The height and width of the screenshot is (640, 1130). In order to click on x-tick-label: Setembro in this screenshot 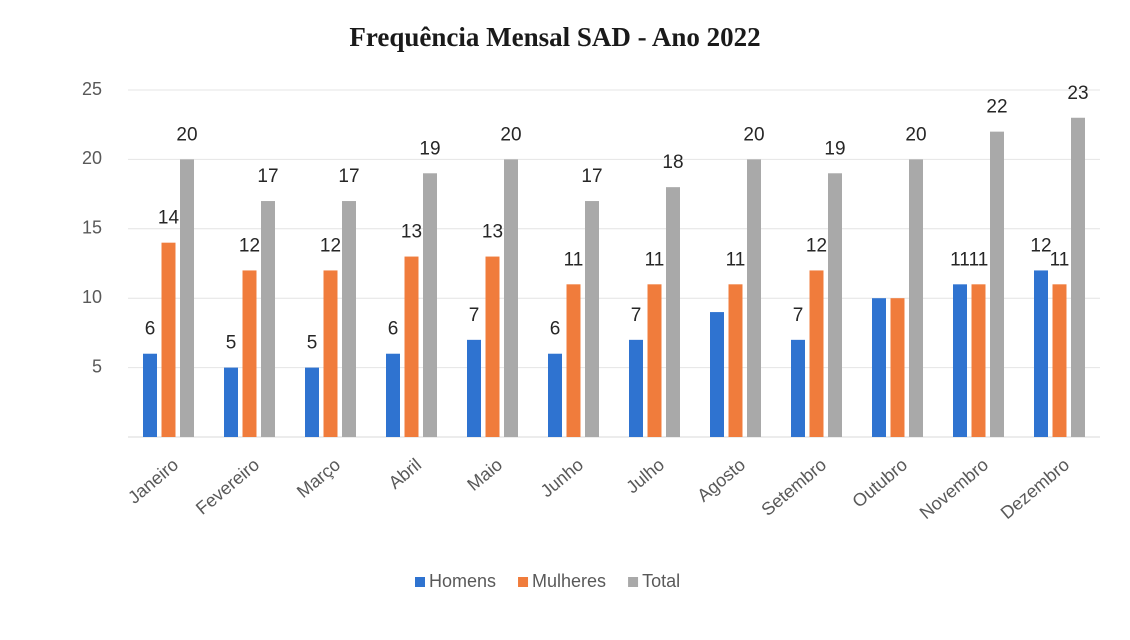, I will do `click(793, 486)`.